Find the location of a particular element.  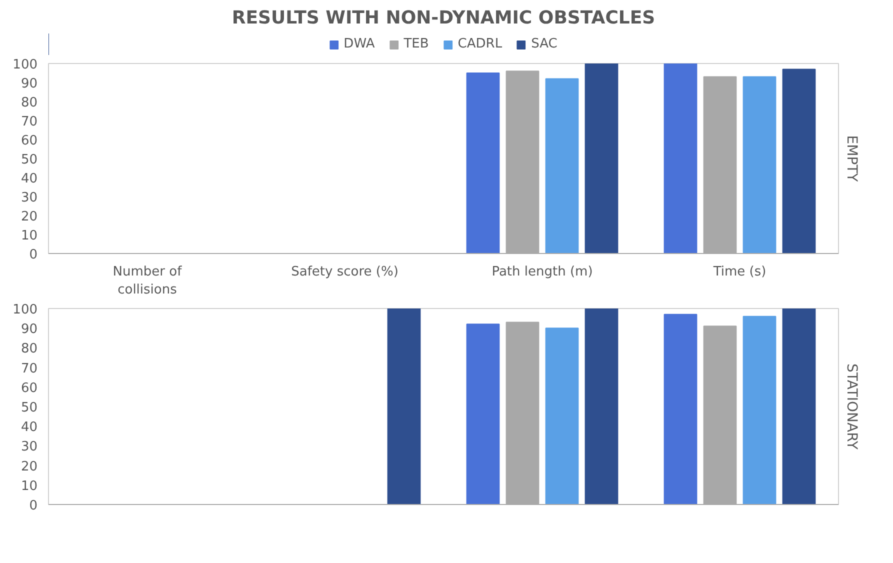

legend-label: SAC is located at coordinates (544, 44).